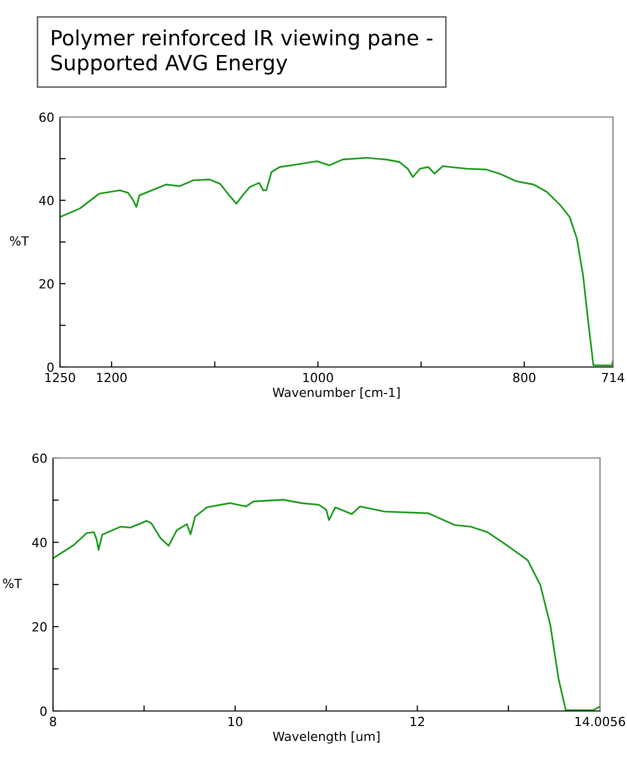  I want to click on x-tick-label: 10, so click(235, 721).